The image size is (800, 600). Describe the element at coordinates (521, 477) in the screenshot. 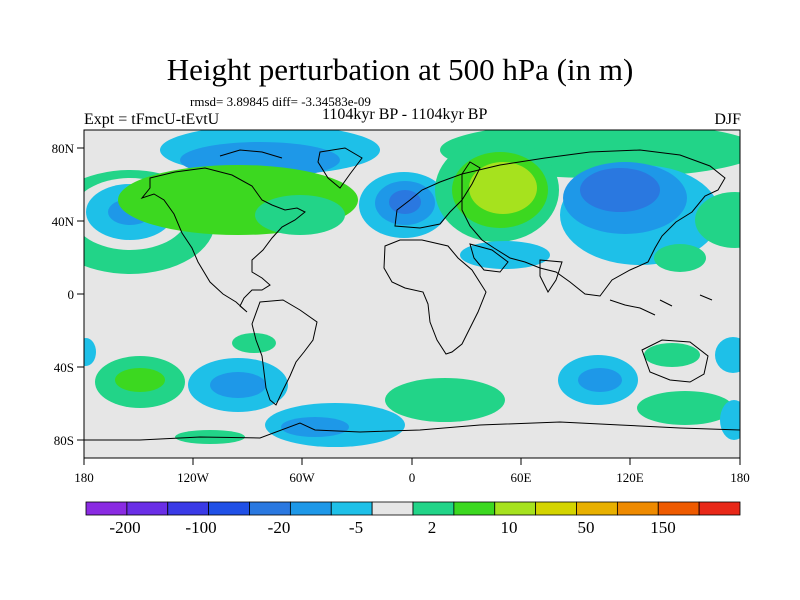

I see `lon-label: 60E` at that location.